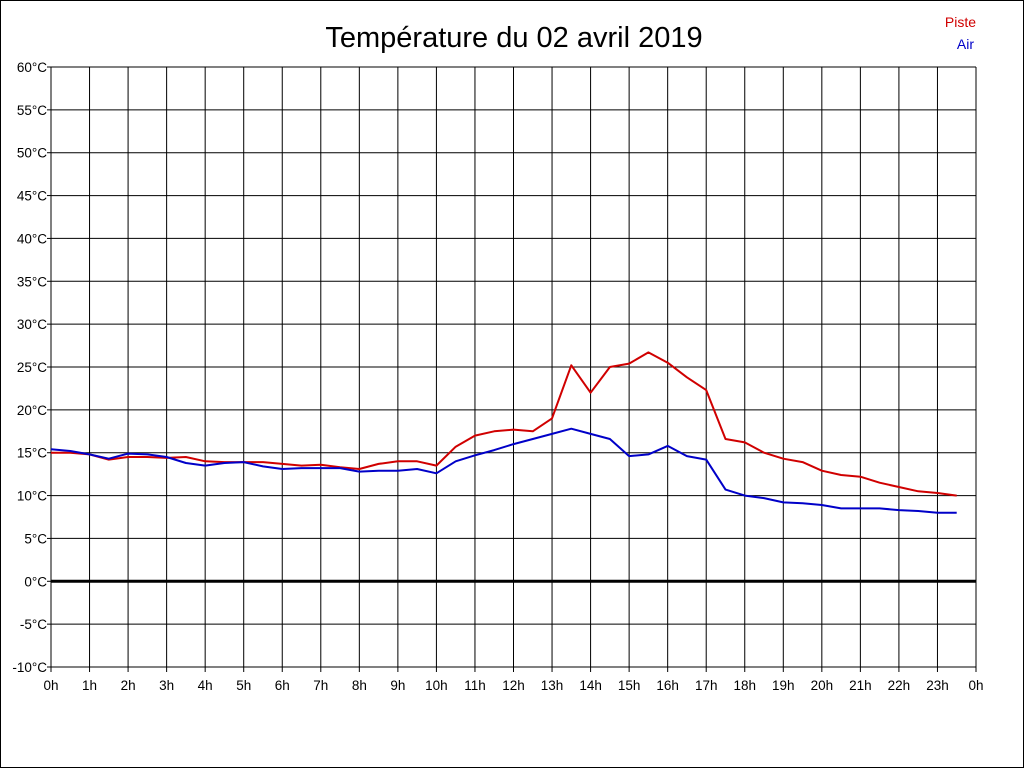 The height and width of the screenshot is (769, 1024). Describe the element at coordinates (937, 685) in the screenshot. I see `x-tick-label: 23h` at that location.